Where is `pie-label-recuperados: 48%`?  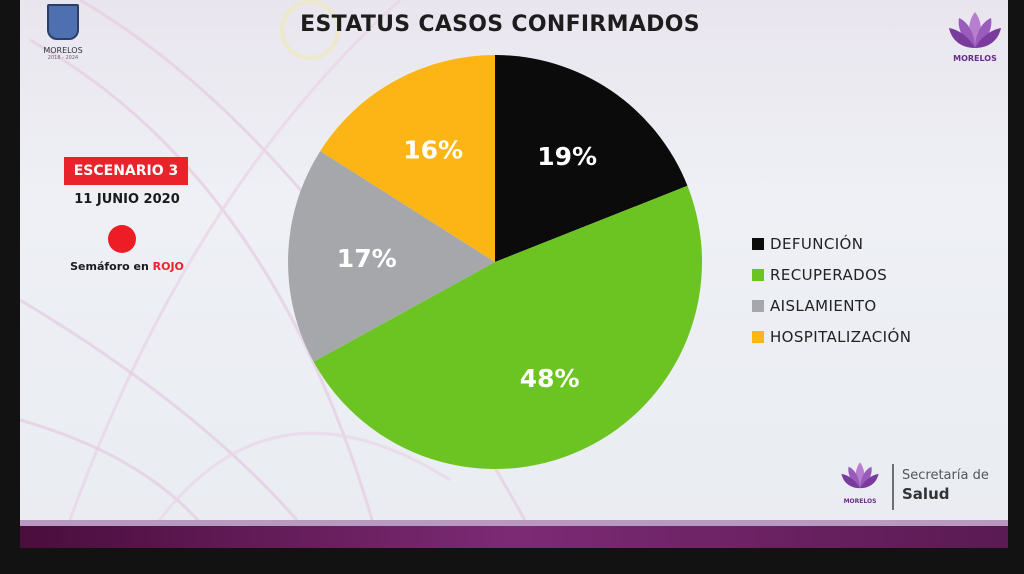 pie-label-recuperados: 48% is located at coordinates (550, 378).